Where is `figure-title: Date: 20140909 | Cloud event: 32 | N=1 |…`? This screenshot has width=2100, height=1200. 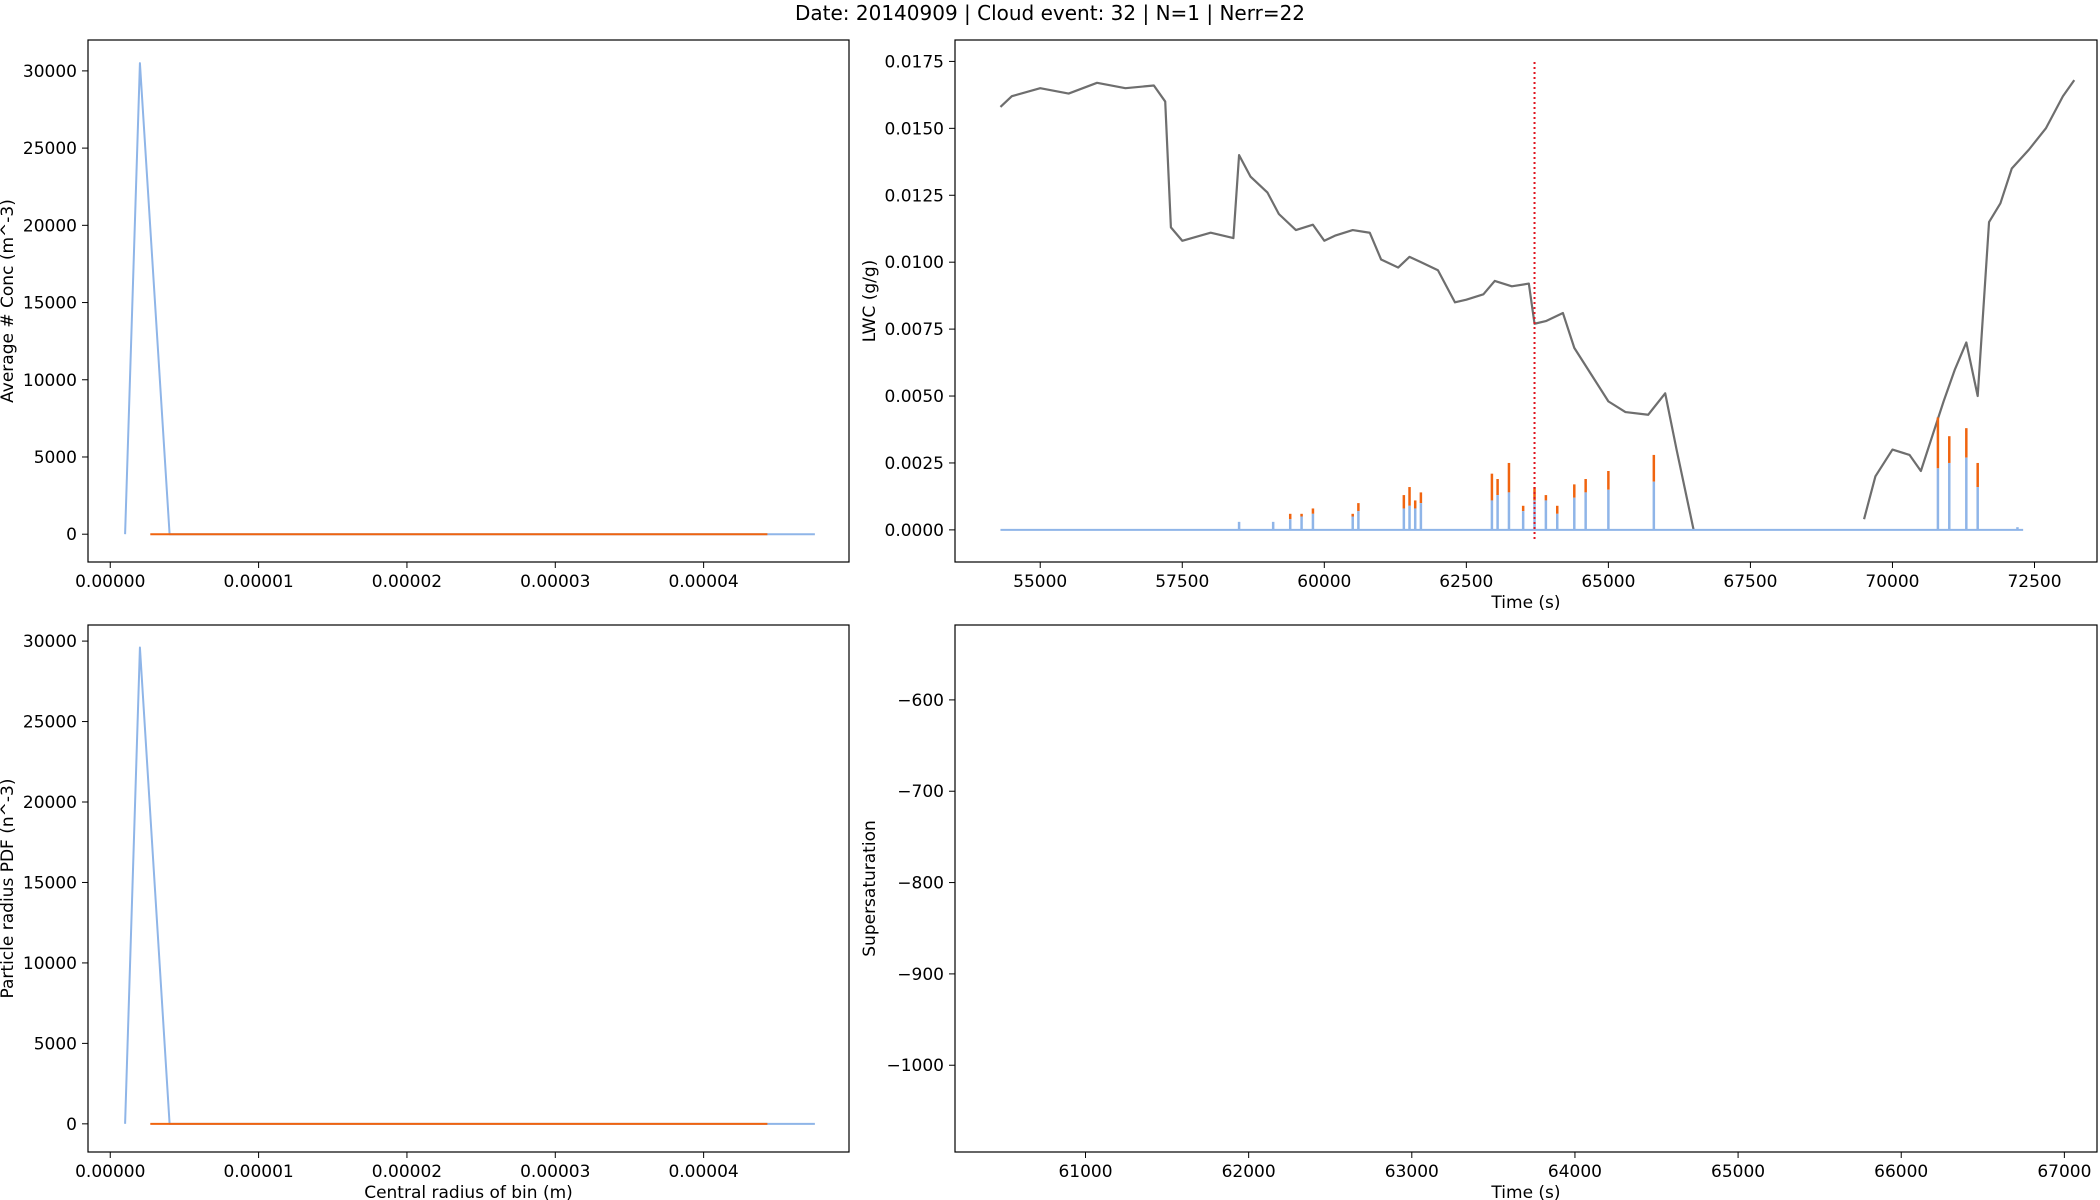
figure-title: Date: 20140909 | Cloud event: 32 | N=1 |… is located at coordinates (1050, 13).